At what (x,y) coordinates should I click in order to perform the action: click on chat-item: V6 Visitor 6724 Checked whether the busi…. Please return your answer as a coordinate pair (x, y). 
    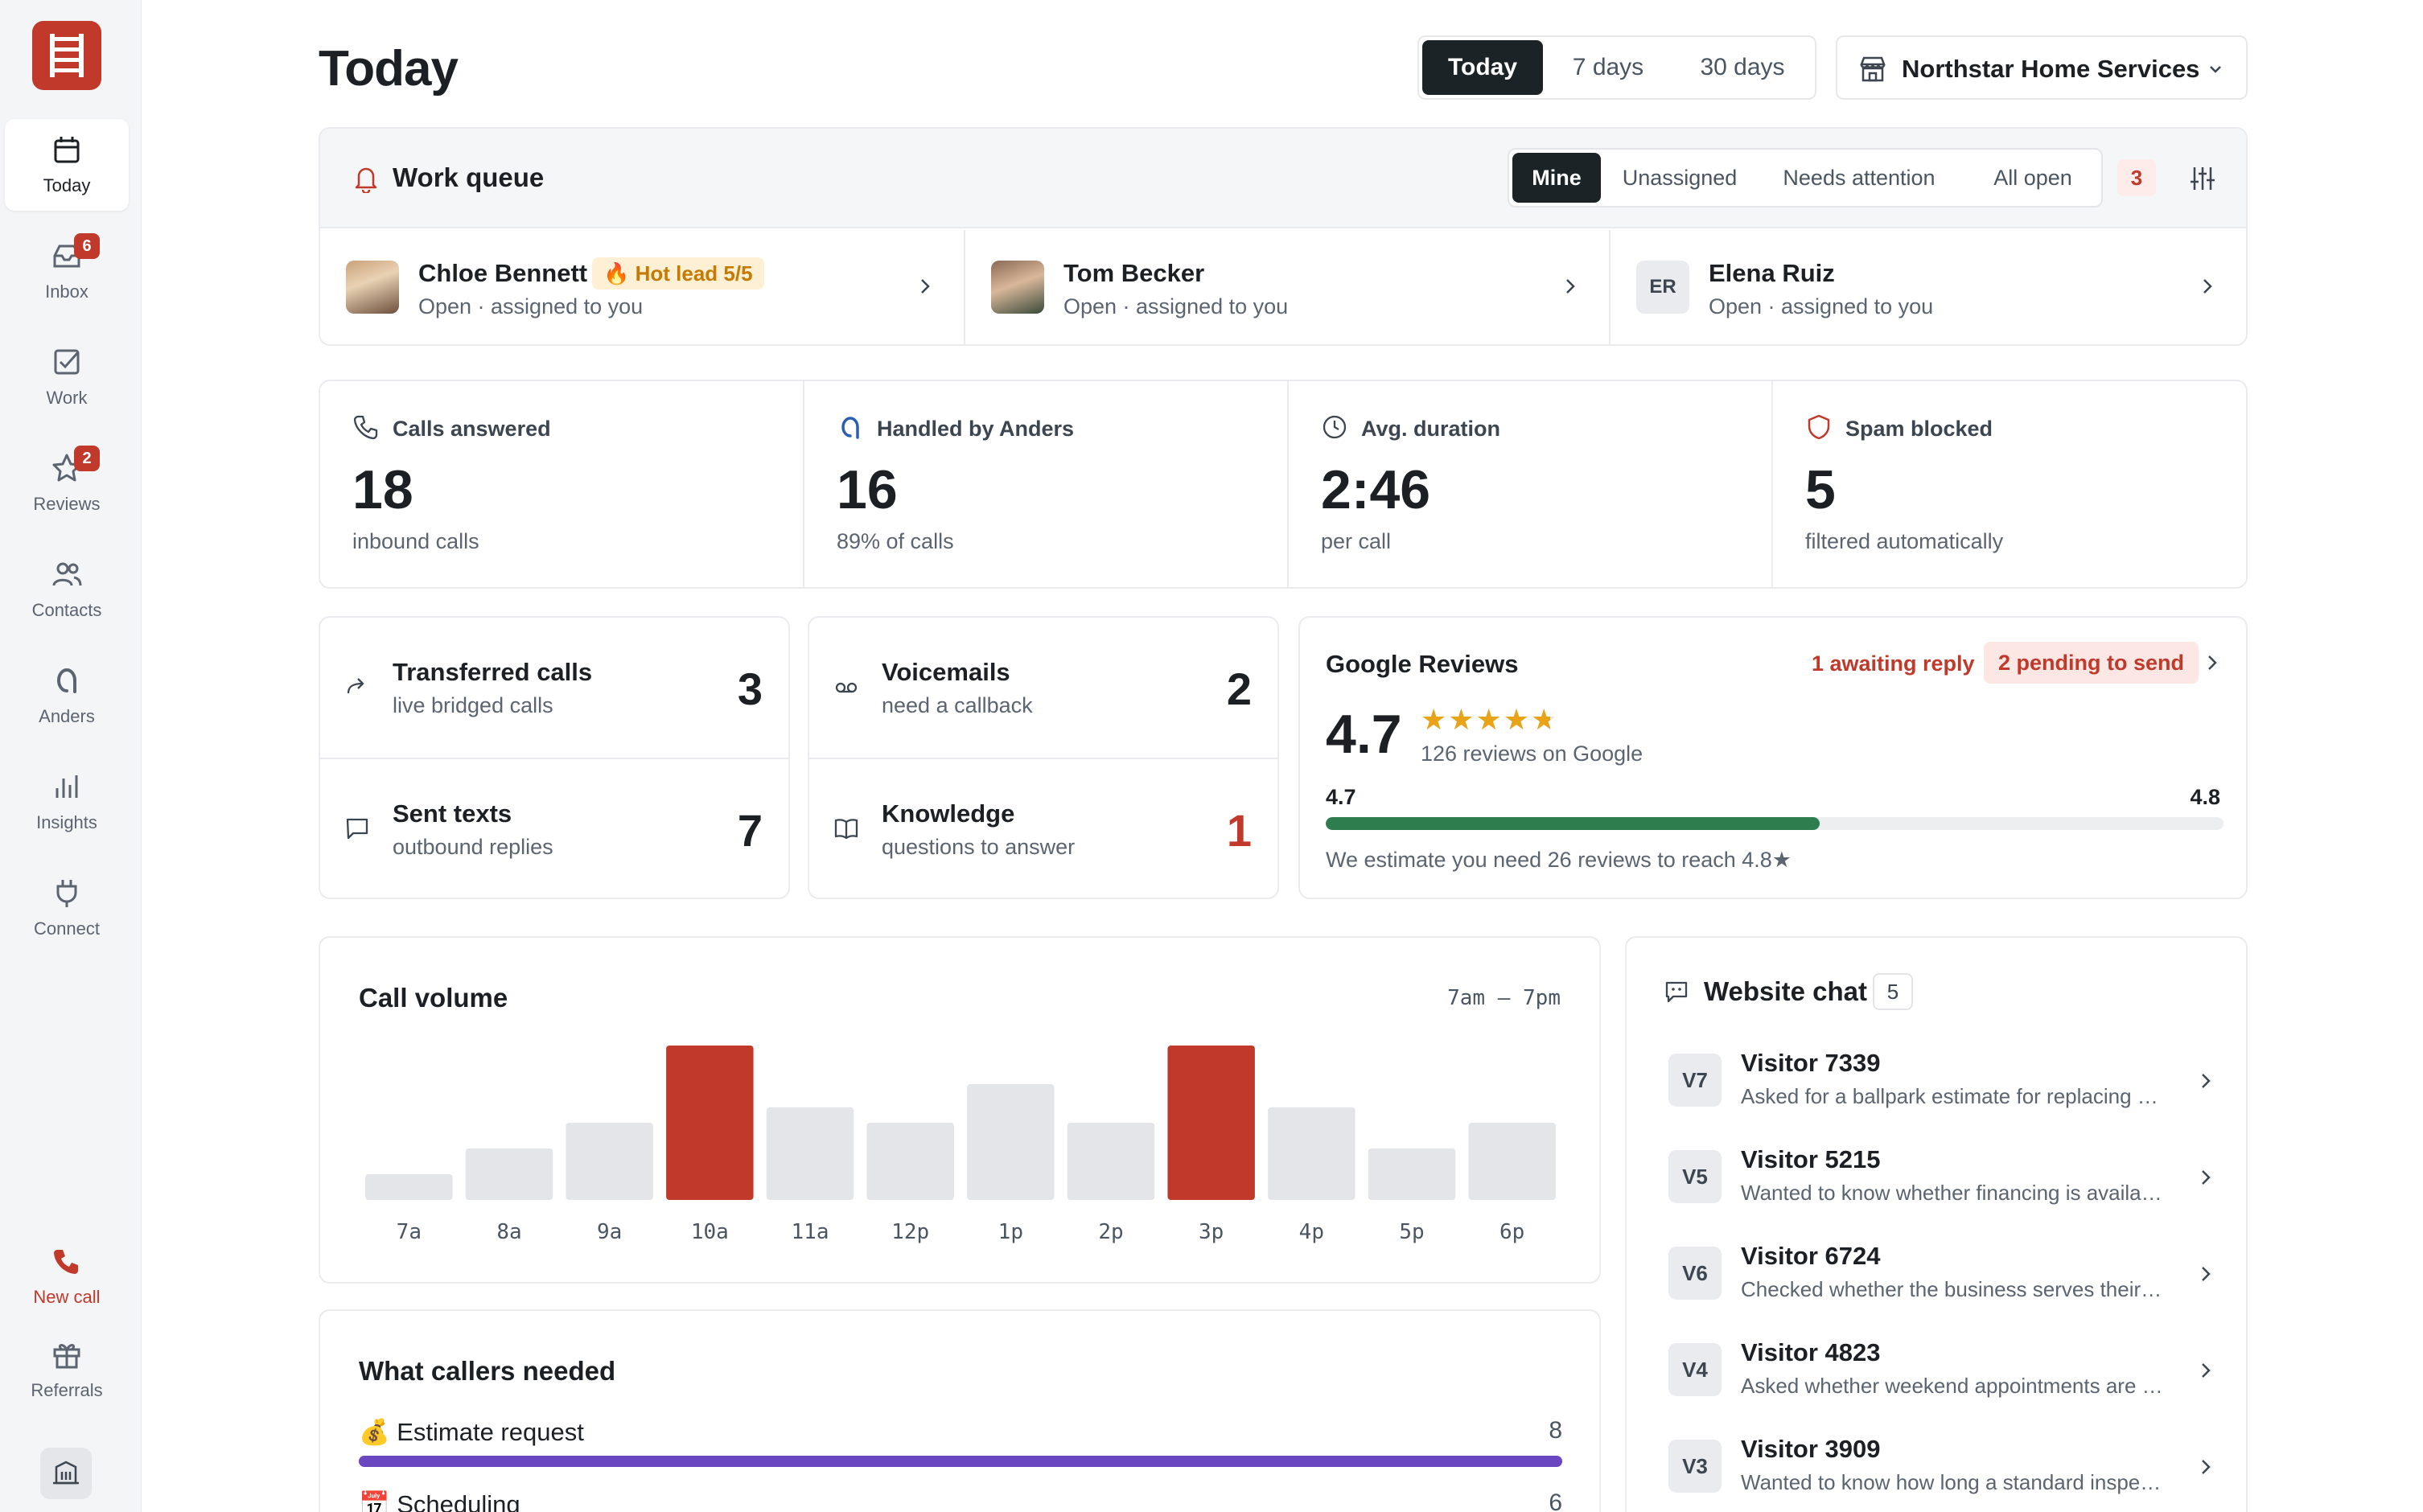
    Looking at the image, I should click on (1945, 1279).